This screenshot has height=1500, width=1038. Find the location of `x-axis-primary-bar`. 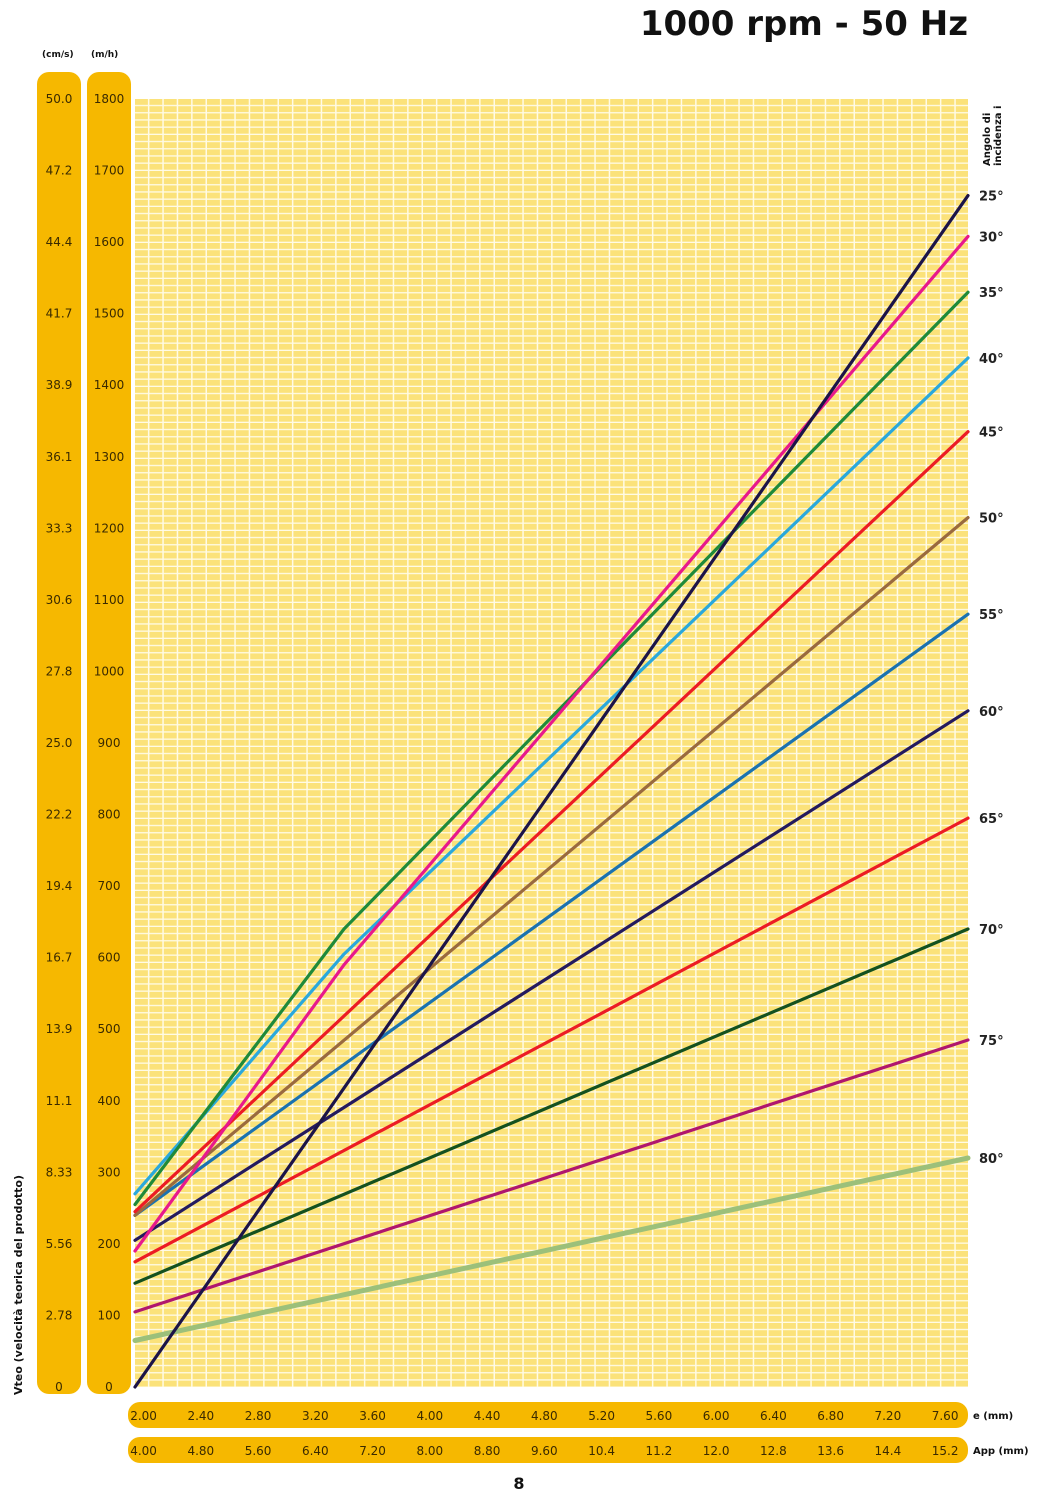

x-axis-primary-bar is located at coordinates (548, 1415).